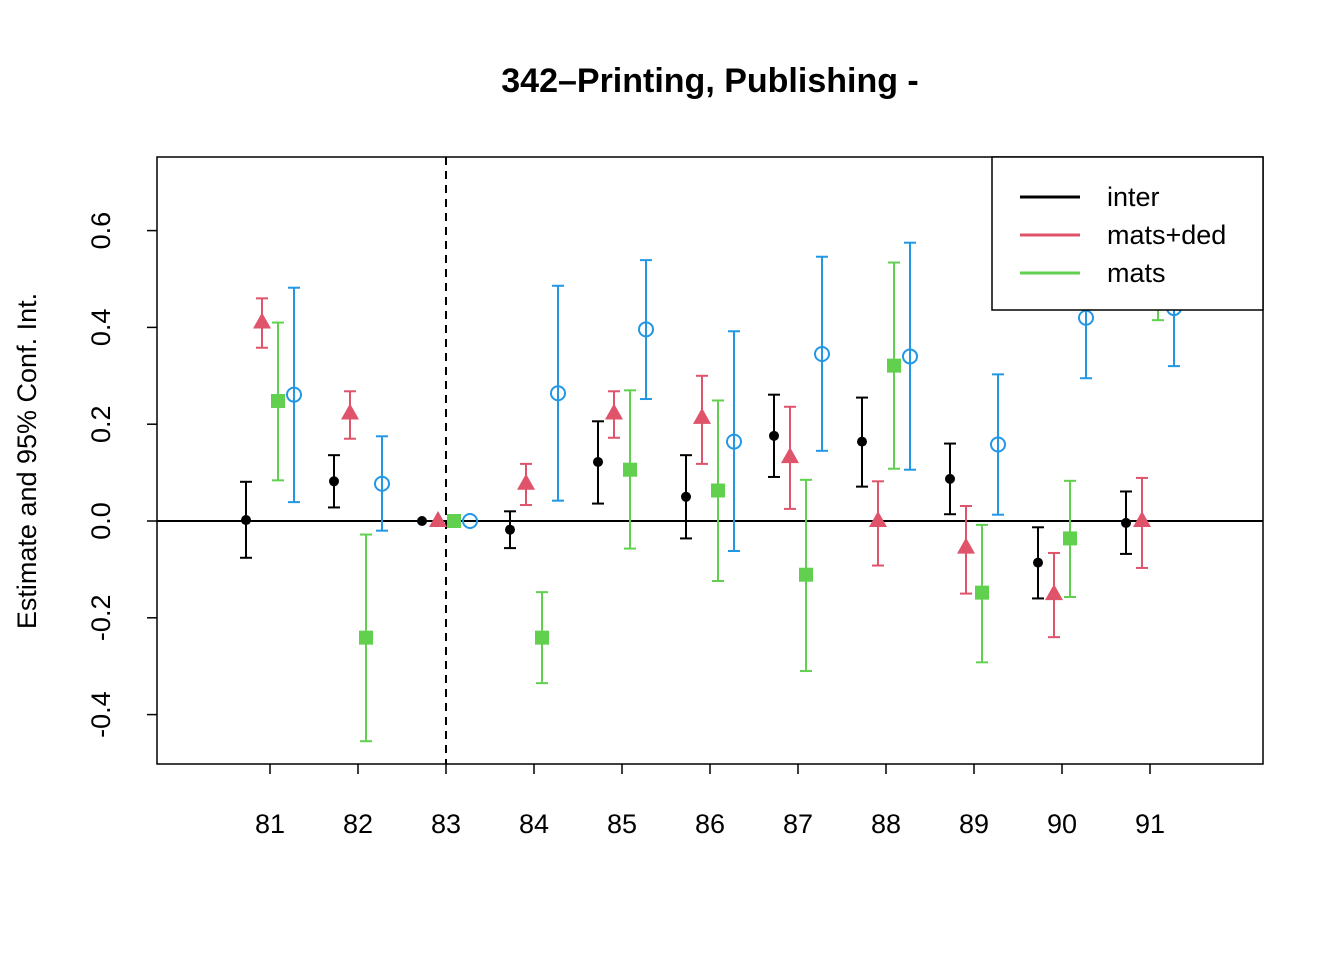  Describe the element at coordinates (101, 328) in the screenshot. I see `y-tick-label: 0.4` at that location.